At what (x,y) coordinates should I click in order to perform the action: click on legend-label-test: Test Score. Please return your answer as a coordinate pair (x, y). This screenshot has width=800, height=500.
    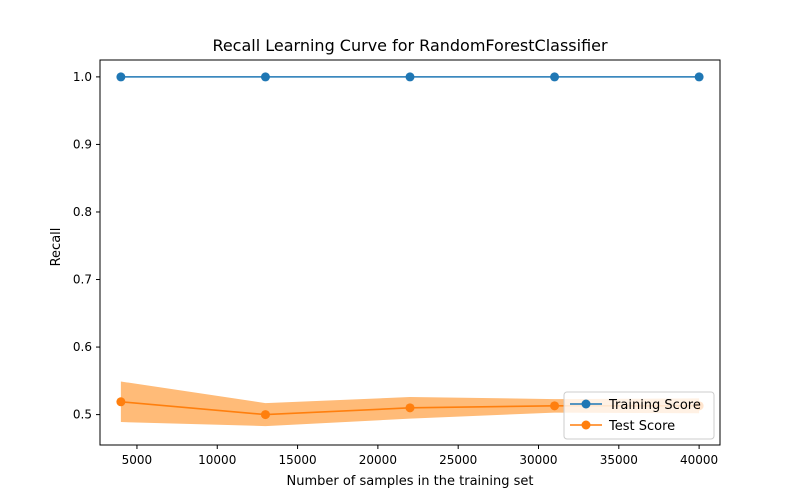
    Looking at the image, I should click on (641, 426).